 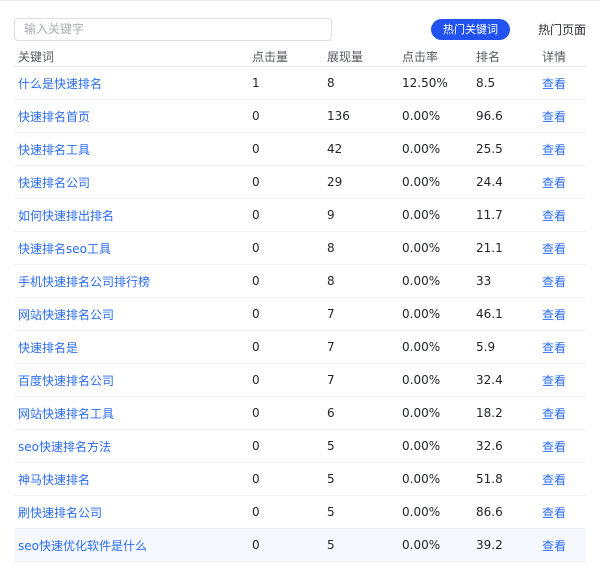 What do you see at coordinates (488, 56) in the screenshot?
I see `column-header-rank: 排名` at bounding box center [488, 56].